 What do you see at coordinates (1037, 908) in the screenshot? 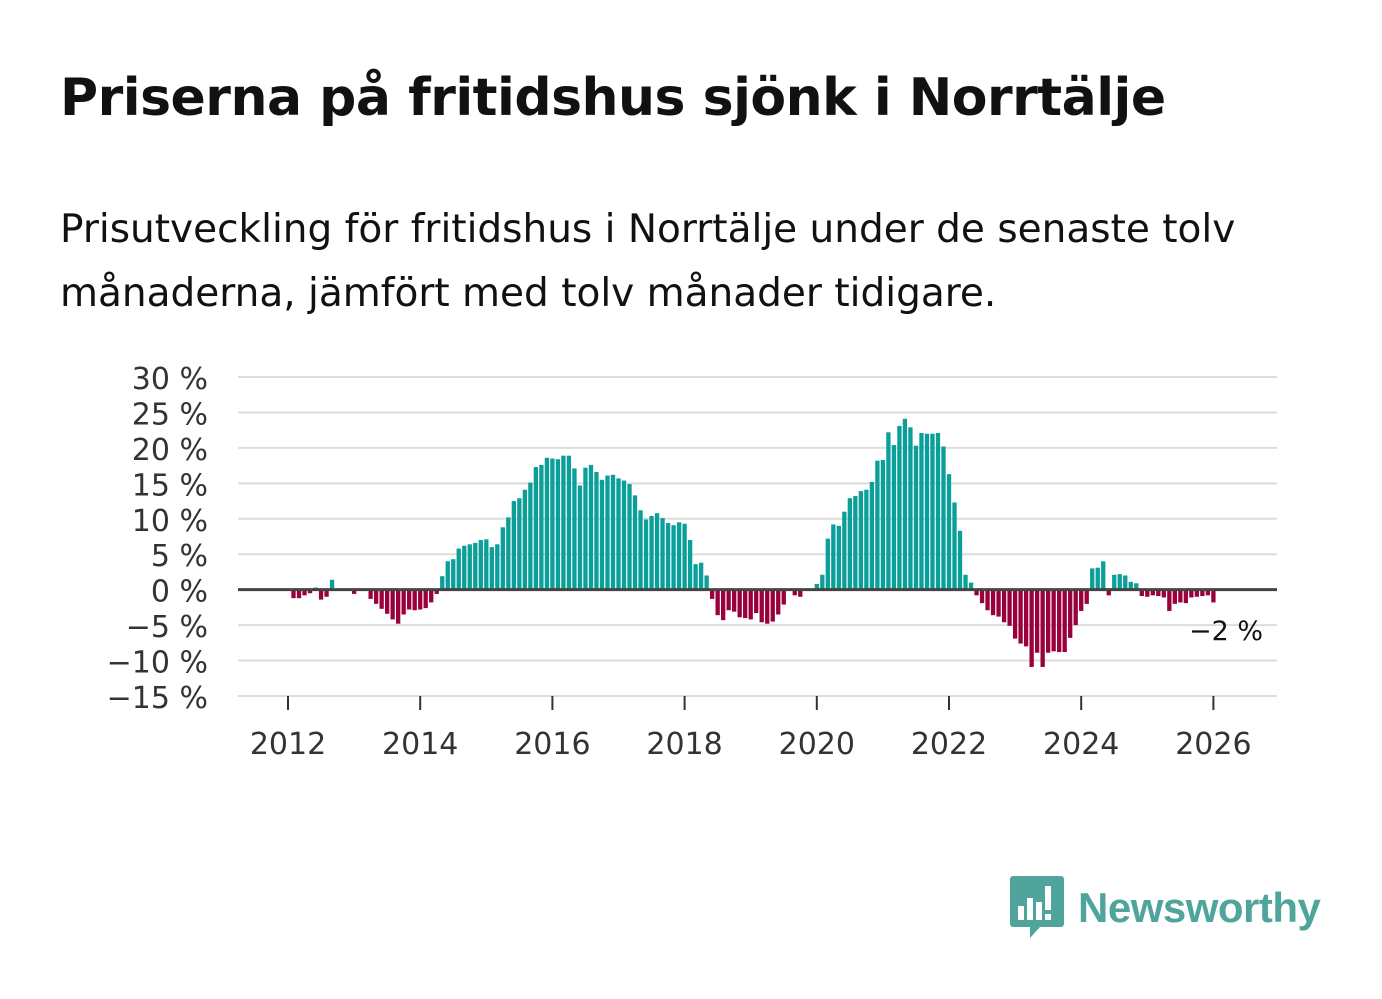
I see `bar-chart-speech-bubble-icon` at bounding box center [1037, 908].